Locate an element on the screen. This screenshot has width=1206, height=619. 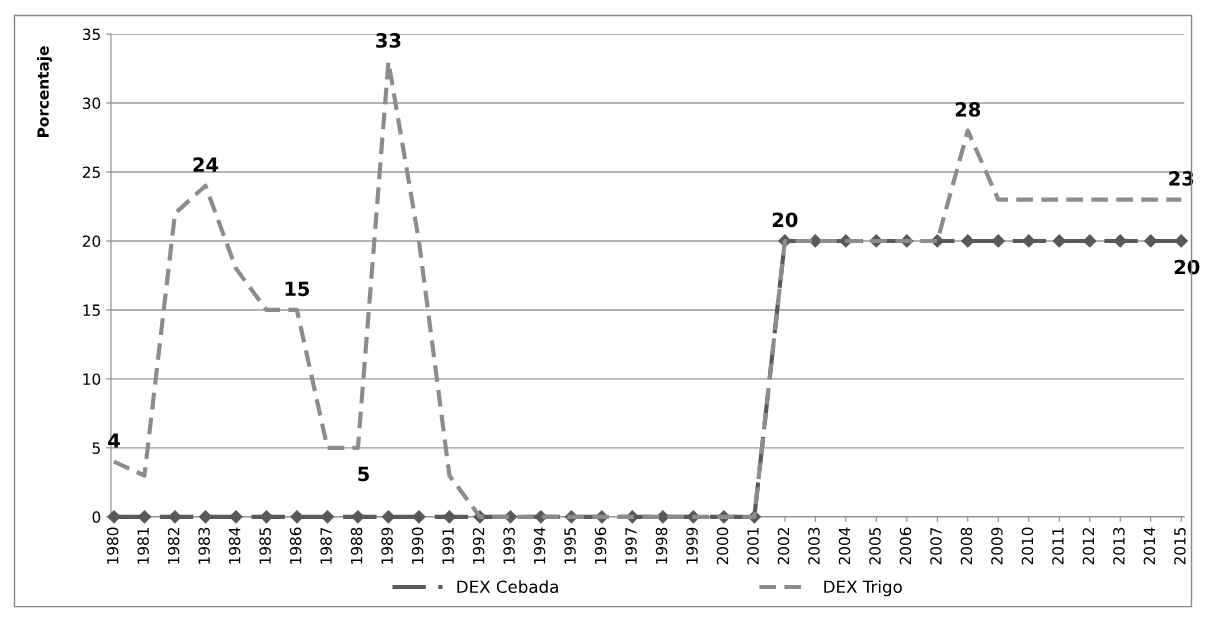
x-tick-label: 2011 is located at coordinates (1058, 546).